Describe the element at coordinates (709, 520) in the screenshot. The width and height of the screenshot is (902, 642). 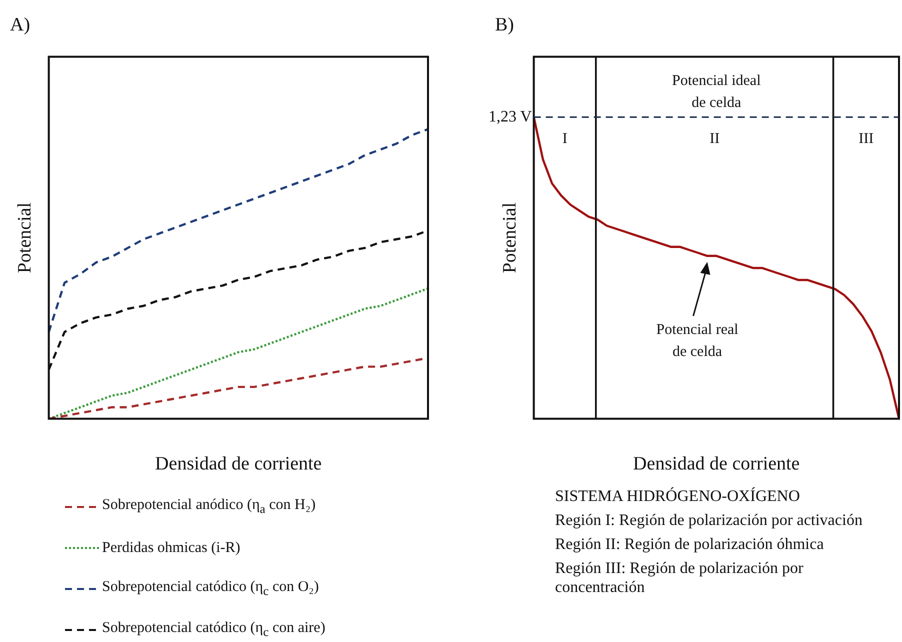
I see `text: Región I: Región de polarización por activación` at that location.